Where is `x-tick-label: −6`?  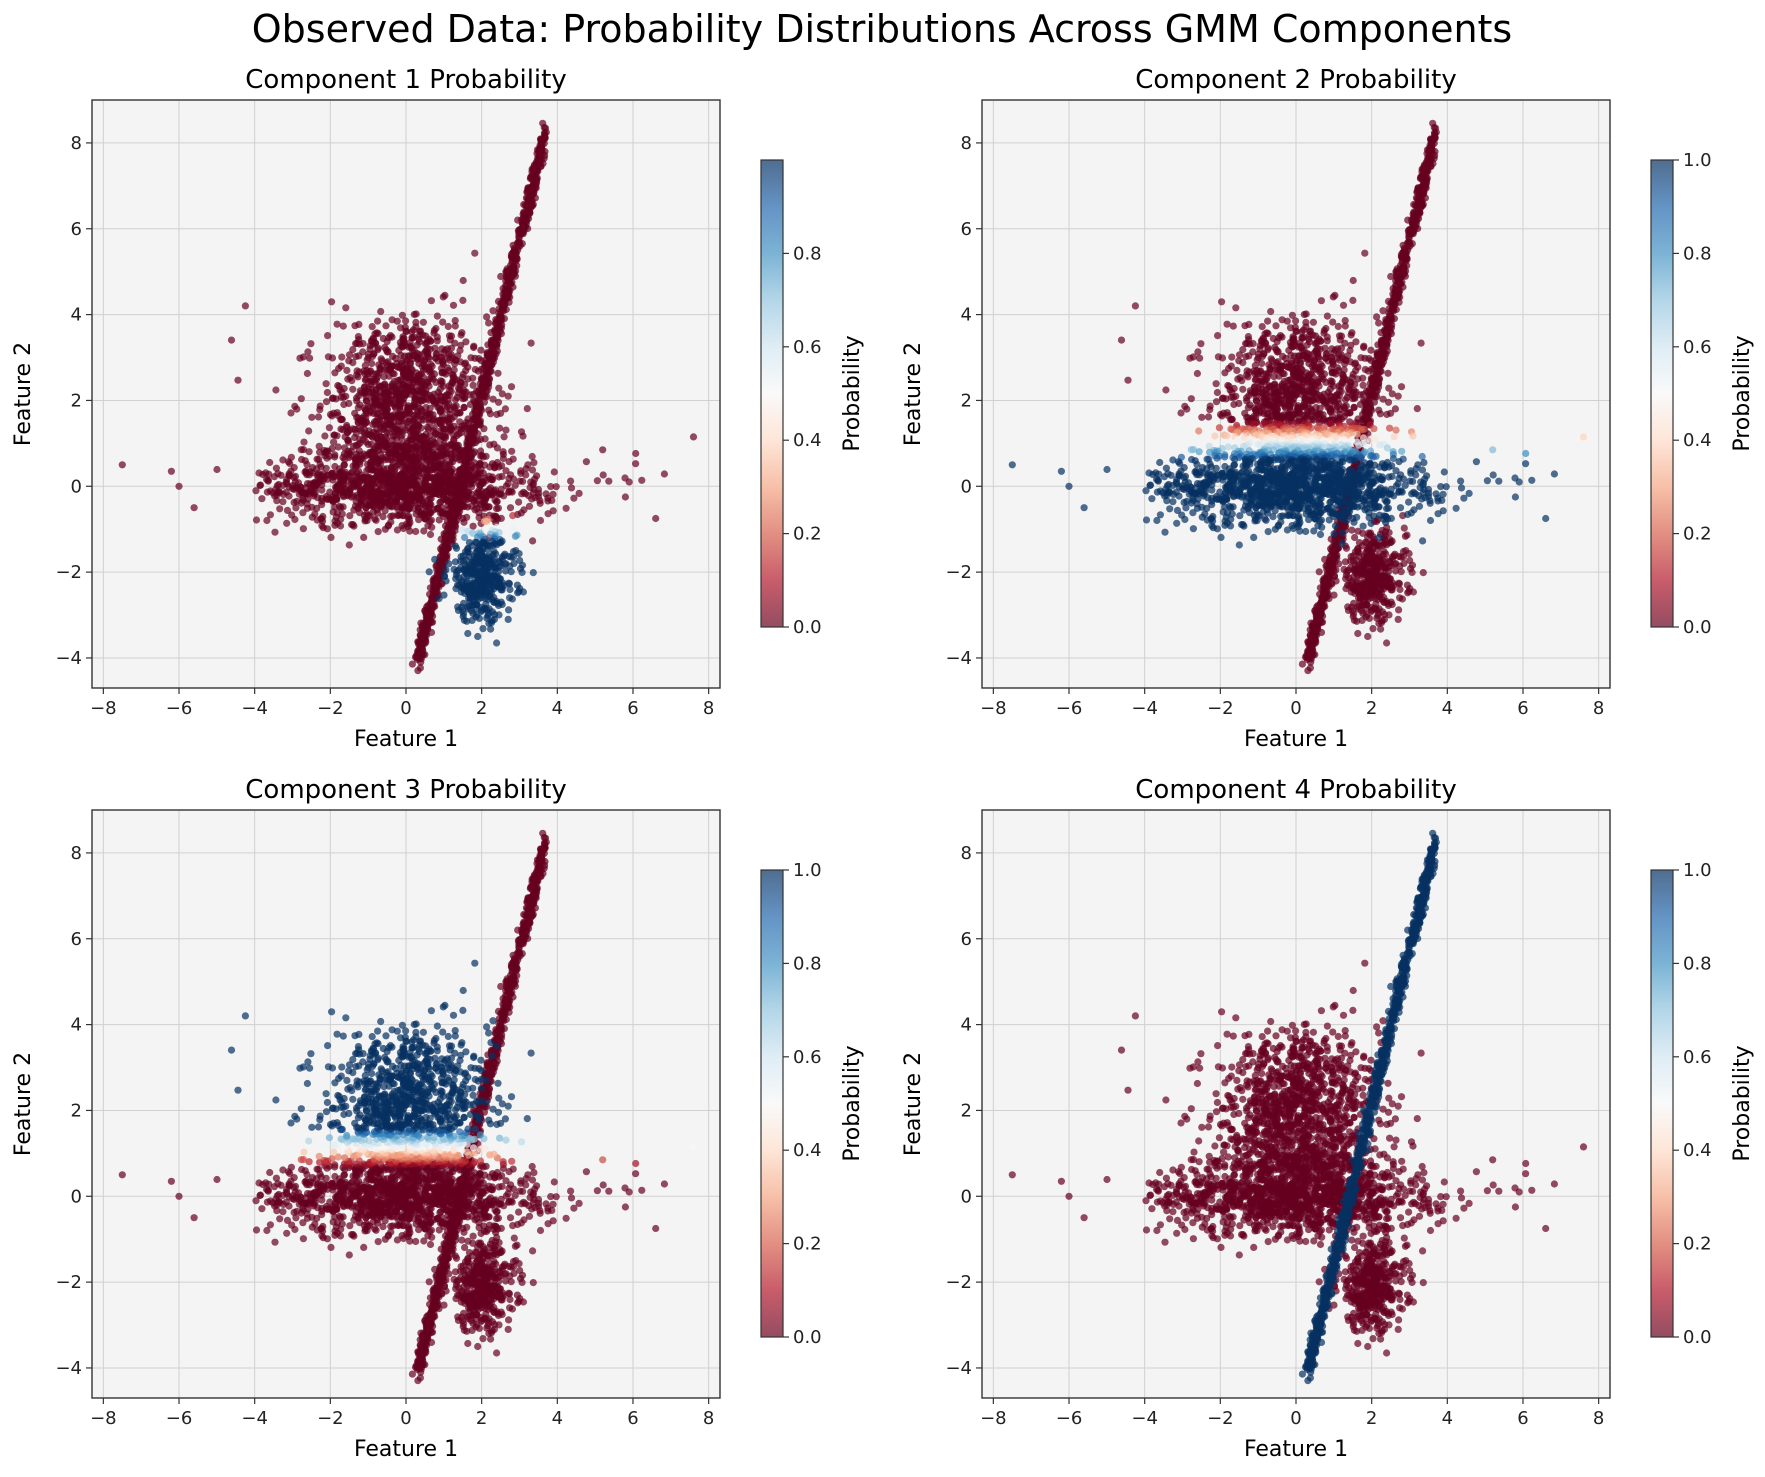
x-tick-label: −6 is located at coordinates (179, 708).